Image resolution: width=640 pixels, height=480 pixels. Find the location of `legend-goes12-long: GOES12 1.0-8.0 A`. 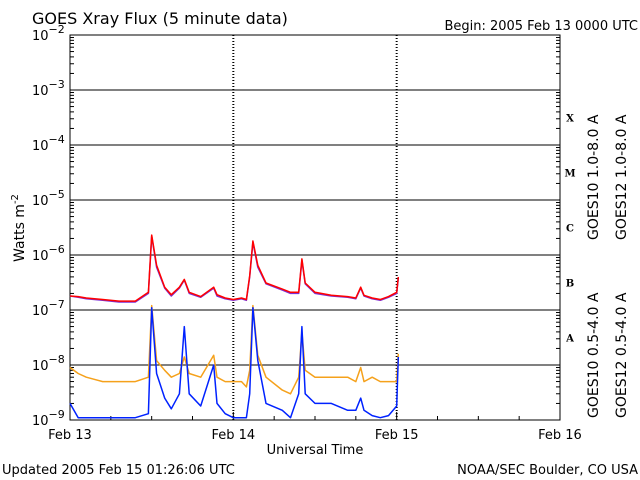

legend-goes12-long: GOES12 1.0-8.0 A is located at coordinates (622, 177).